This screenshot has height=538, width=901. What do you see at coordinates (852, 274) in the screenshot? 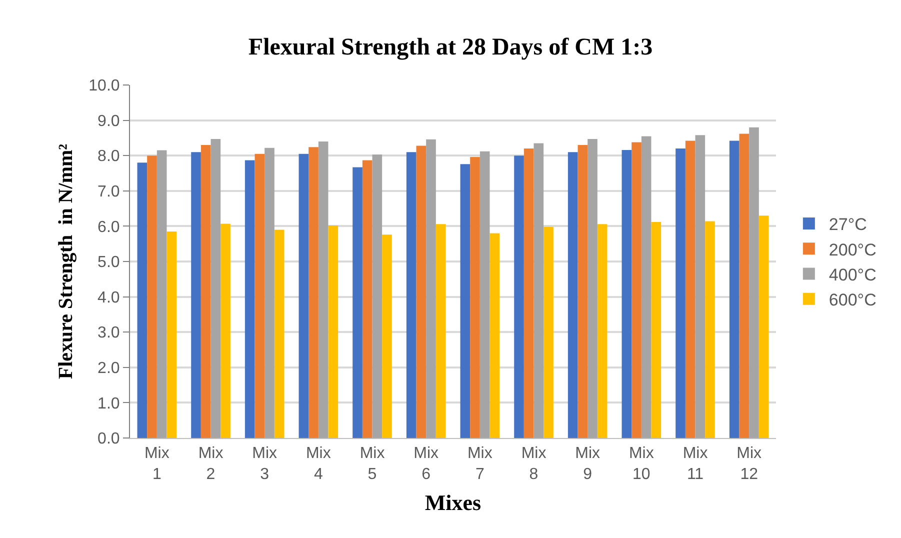
I see `legend-label: 400°C` at bounding box center [852, 274].